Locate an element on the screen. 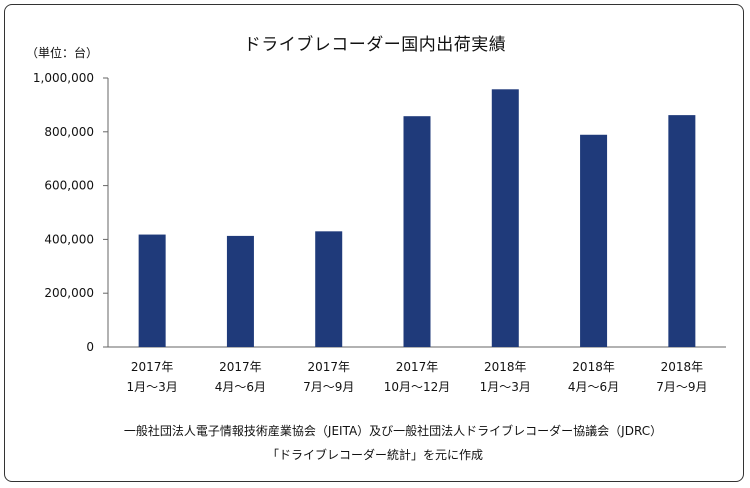 The image size is (750, 488). y-tick-label: 800,000 is located at coordinates (69, 132).